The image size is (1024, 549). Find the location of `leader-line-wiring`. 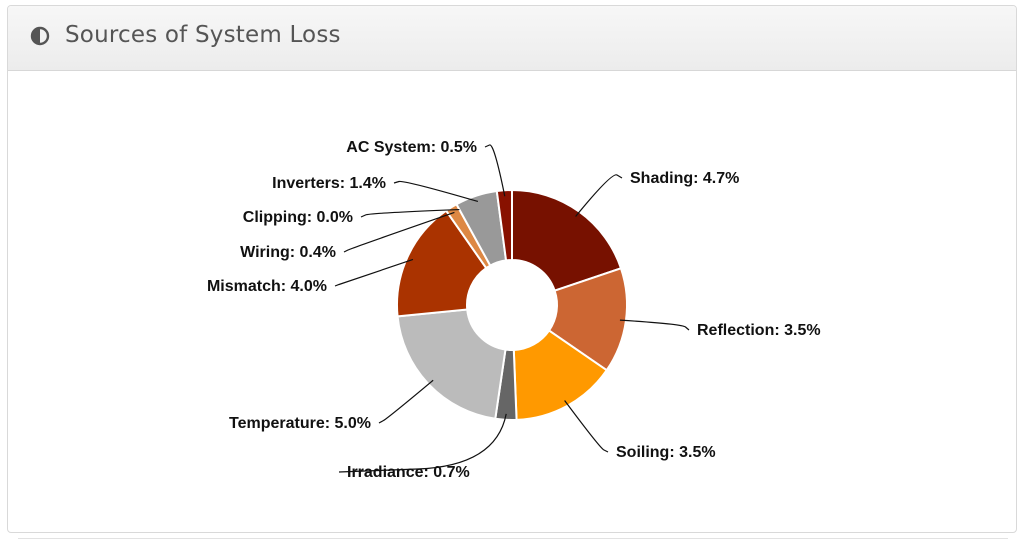

leader-line-wiring is located at coordinates (399, 232).